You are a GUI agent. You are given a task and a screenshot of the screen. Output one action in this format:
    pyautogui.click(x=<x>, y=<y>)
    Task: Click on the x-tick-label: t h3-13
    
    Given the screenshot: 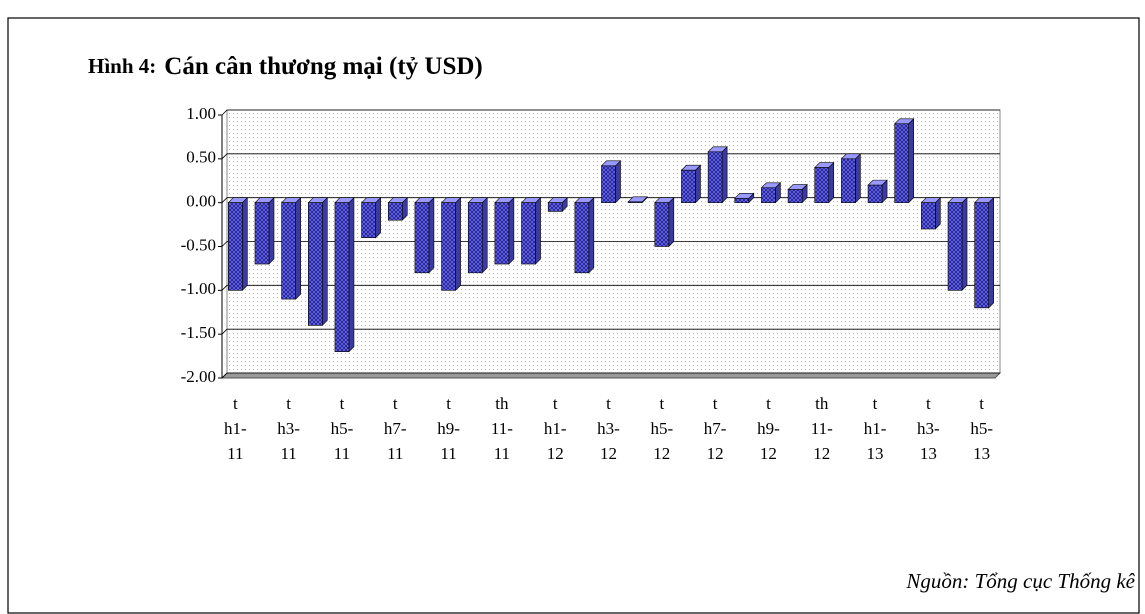 What is the action you would take?
    pyautogui.click(x=928, y=428)
    